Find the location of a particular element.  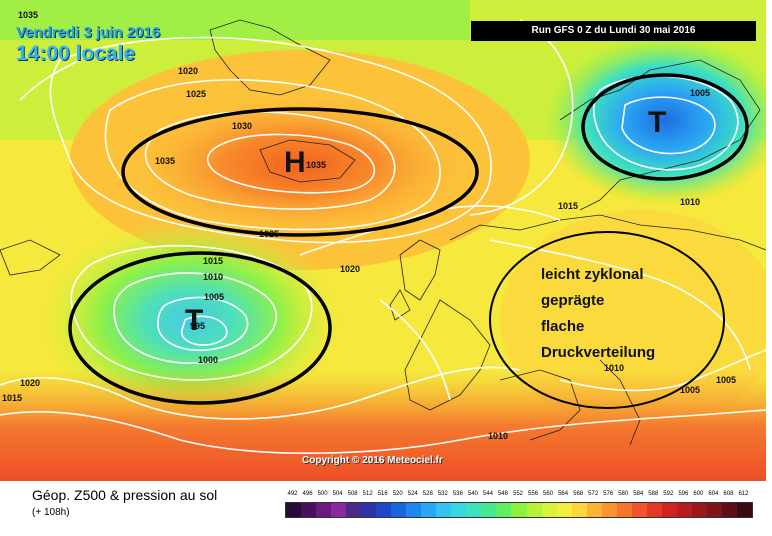

atlantic-low-symbol: T is located at coordinates (194, 320).